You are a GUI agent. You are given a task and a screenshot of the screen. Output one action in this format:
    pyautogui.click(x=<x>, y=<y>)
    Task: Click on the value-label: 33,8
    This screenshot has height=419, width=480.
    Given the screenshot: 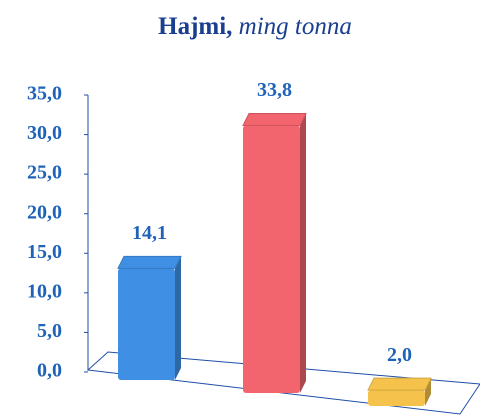 What is the action you would take?
    pyautogui.click(x=274, y=90)
    